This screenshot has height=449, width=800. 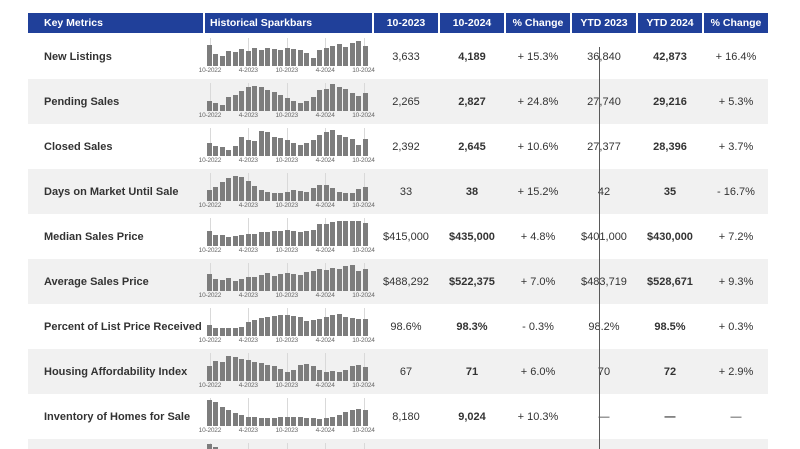 What do you see at coordinates (248, 70) in the screenshot?
I see `sparkbar-x-label: 4-2023` at bounding box center [248, 70].